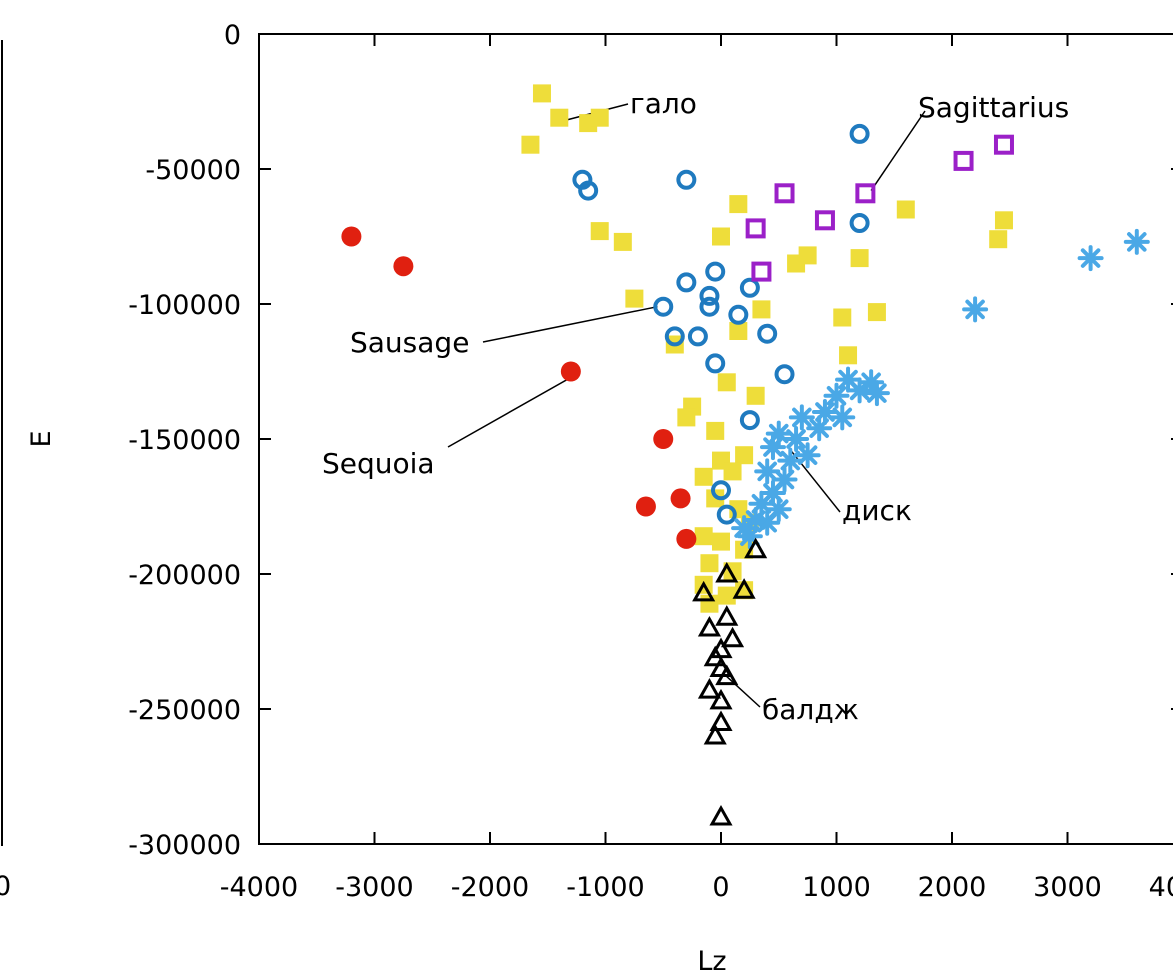  I want to click on series-open-circle, so click(721, 324).